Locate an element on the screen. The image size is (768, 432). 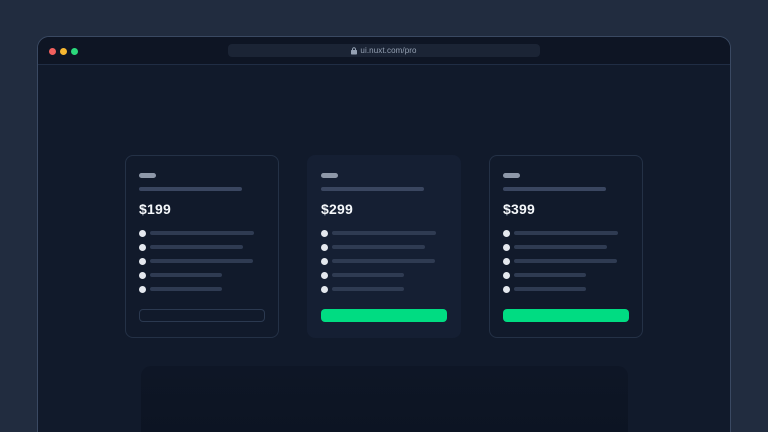
traffic-lights is located at coordinates (63, 51).